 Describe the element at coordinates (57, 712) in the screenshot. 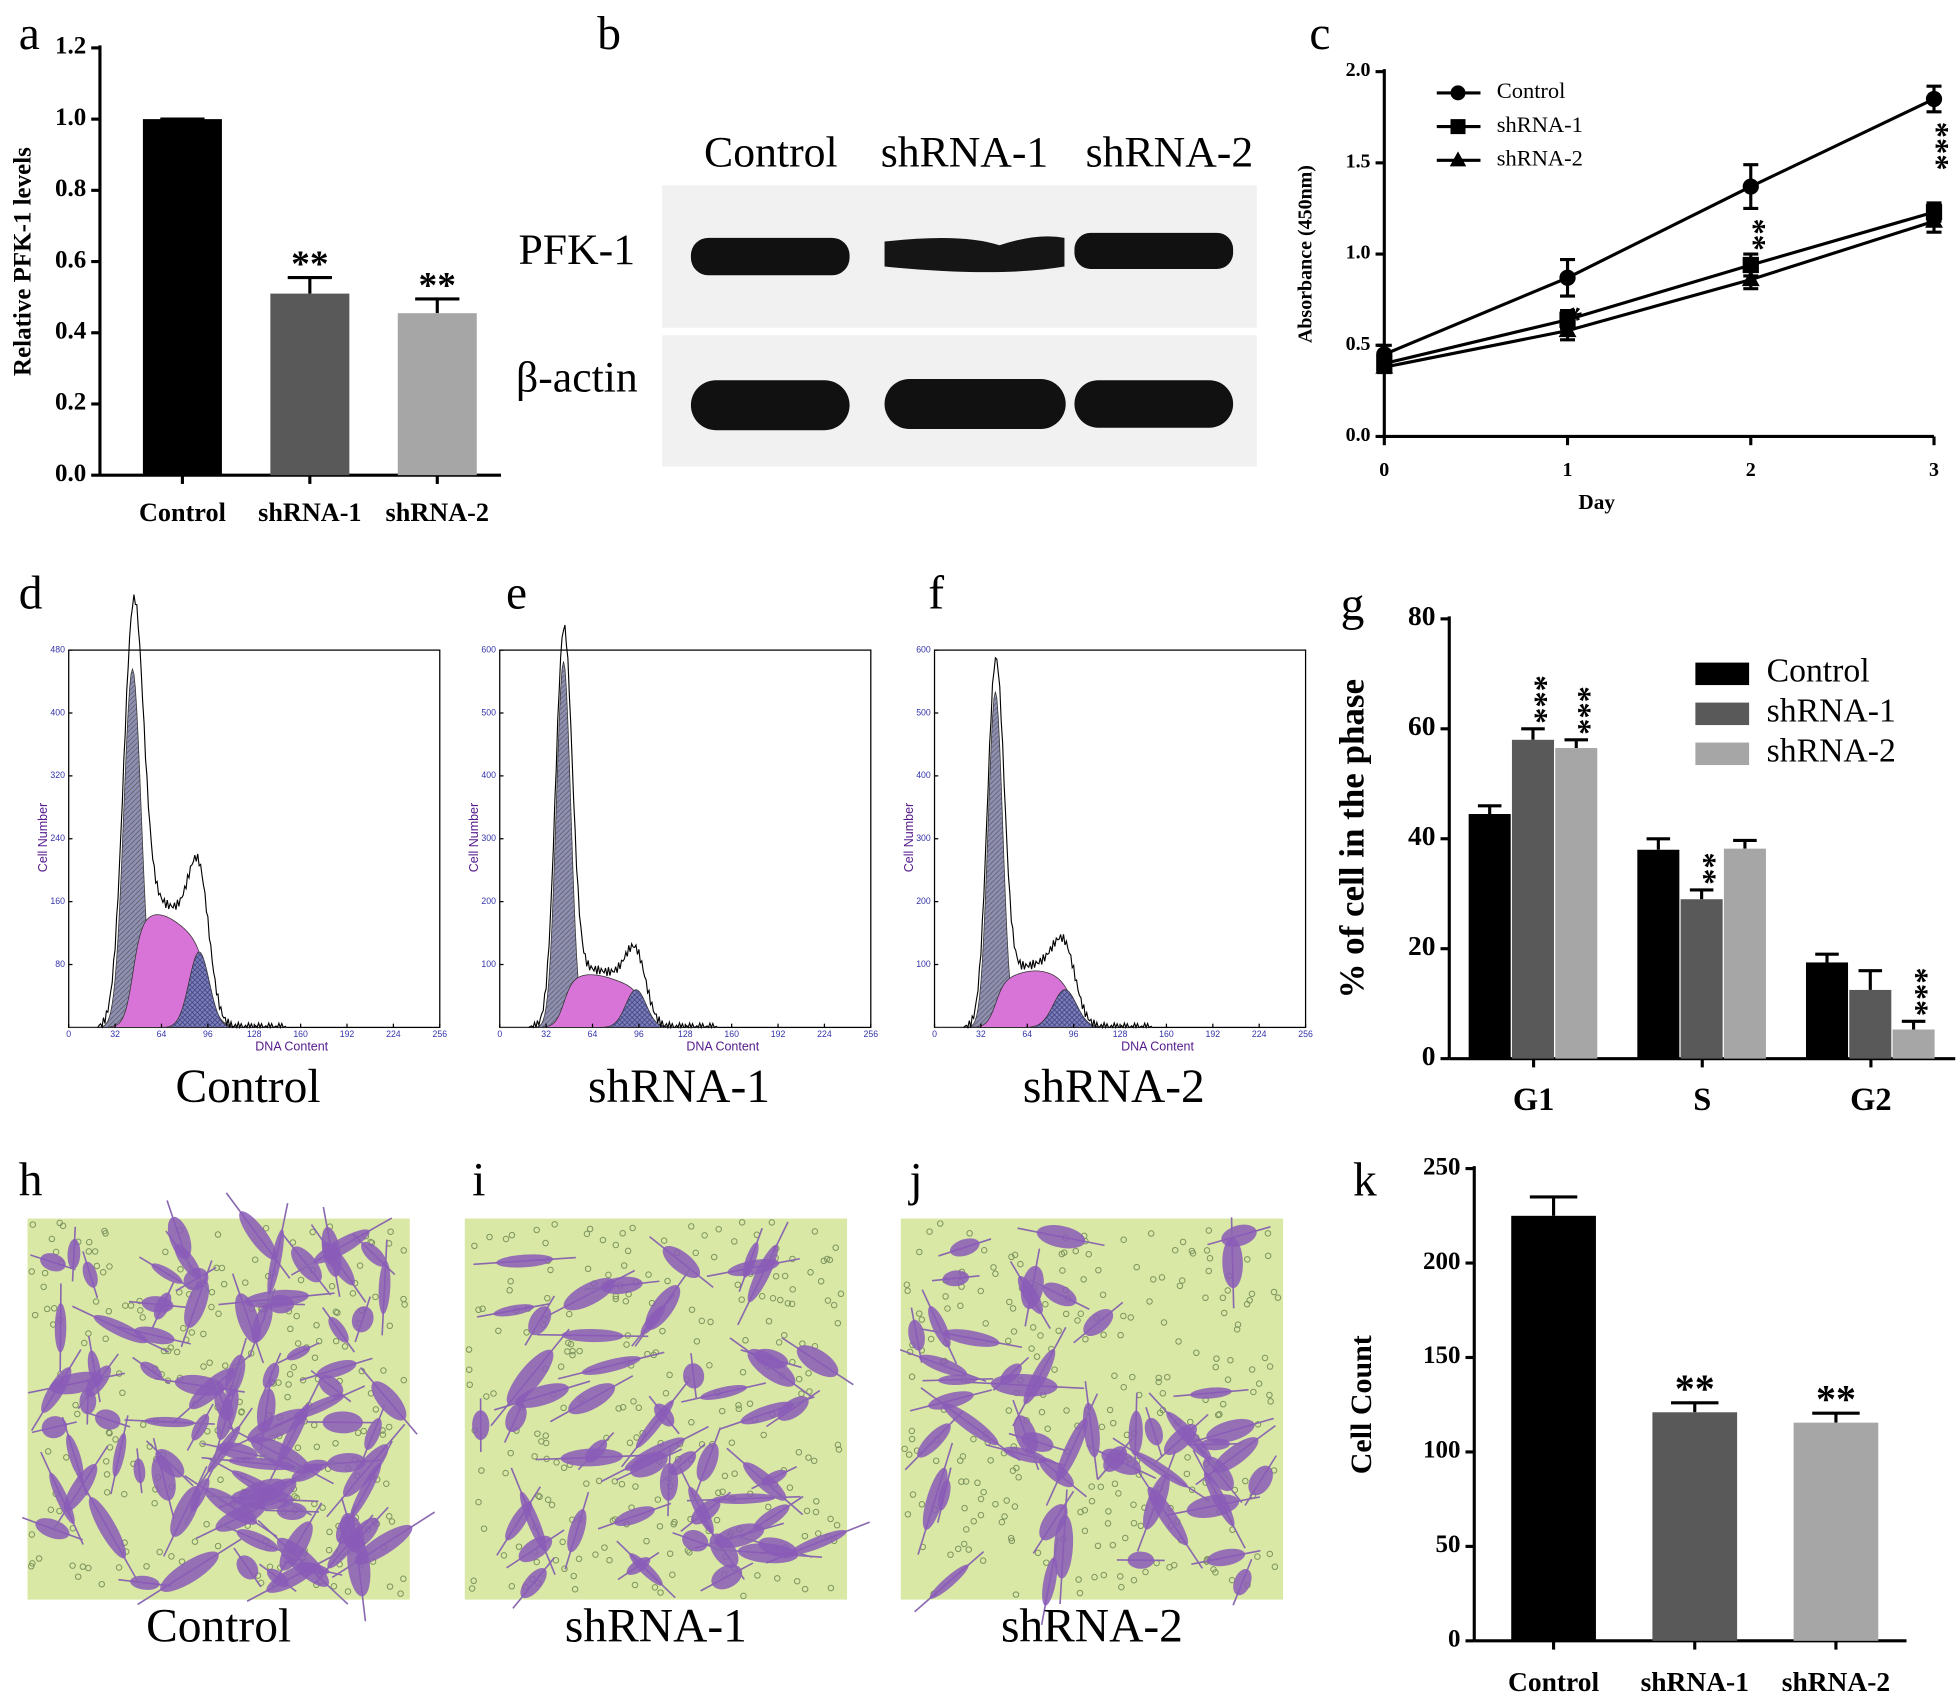

I see `y-tick-label: 400` at that location.